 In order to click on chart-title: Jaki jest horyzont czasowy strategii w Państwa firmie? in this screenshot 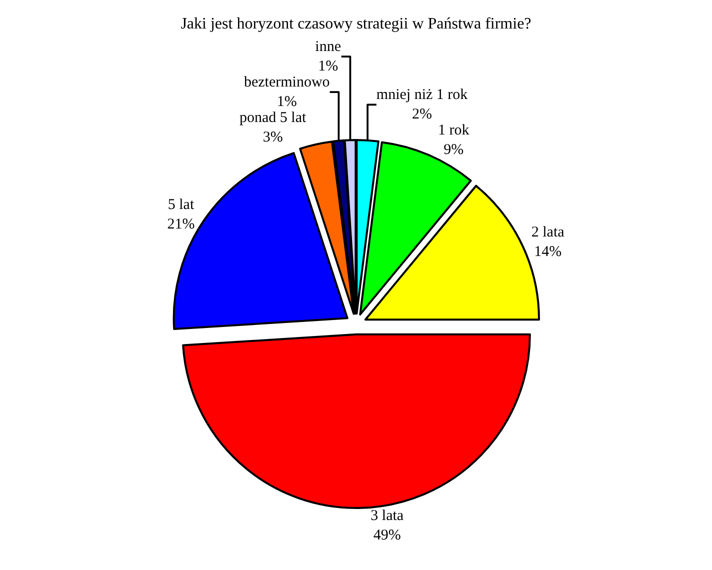, I will do `click(356, 23)`.